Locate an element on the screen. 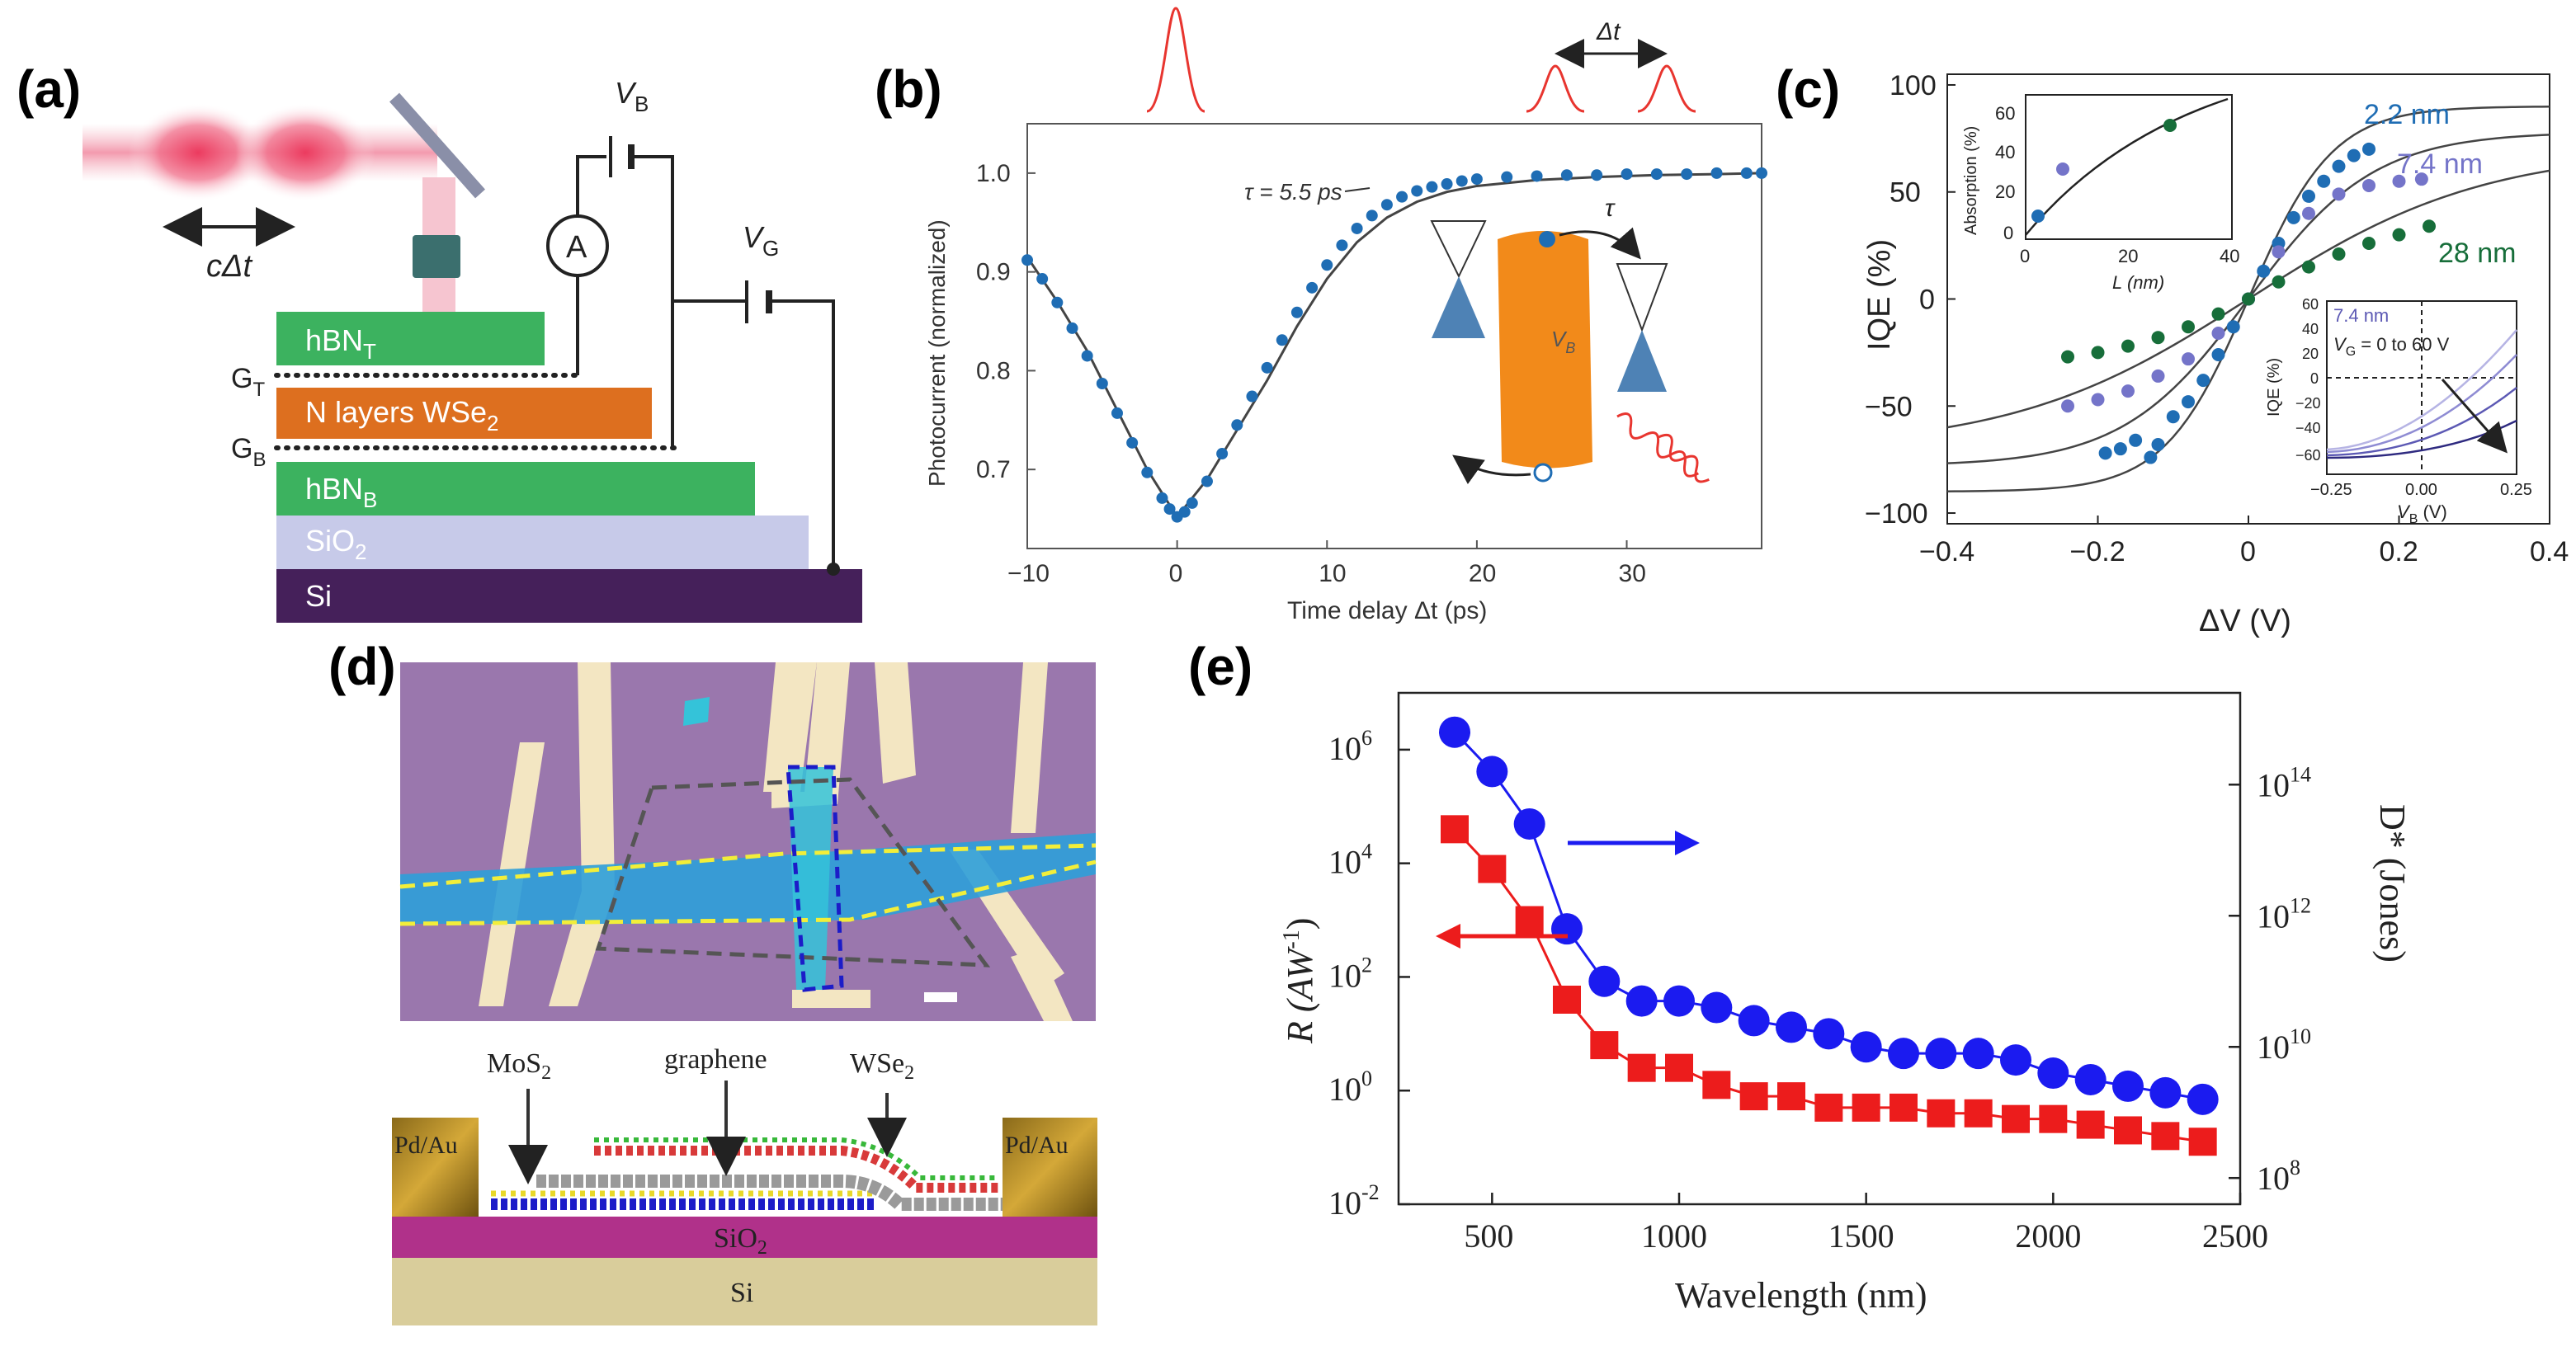 Image resolution: width=2576 pixels, height=1356 pixels. gate-top-label: GT is located at coordinates (248, 382).